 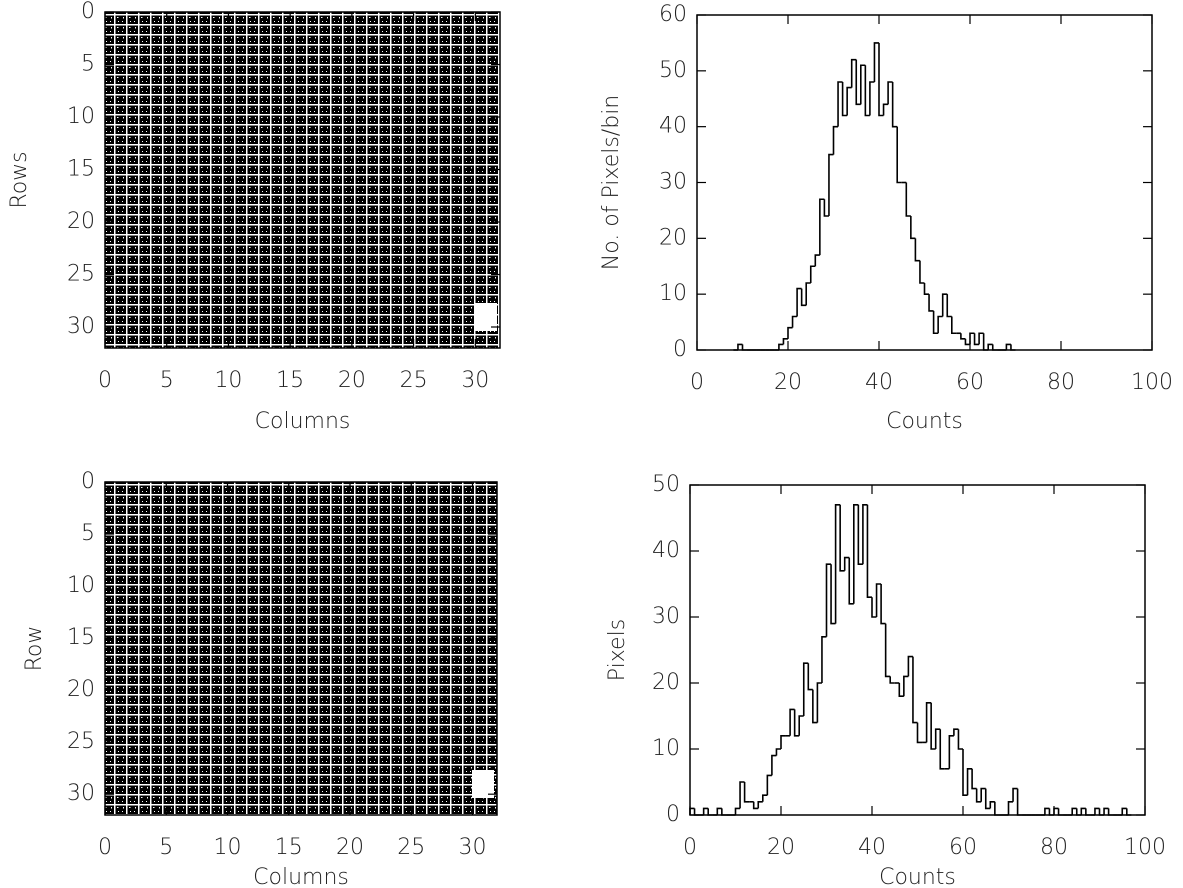 What do you see at coordinates (81, 221) in the screenshot?
I see `y-tick-label: 20` at bounding box center [81, 221].